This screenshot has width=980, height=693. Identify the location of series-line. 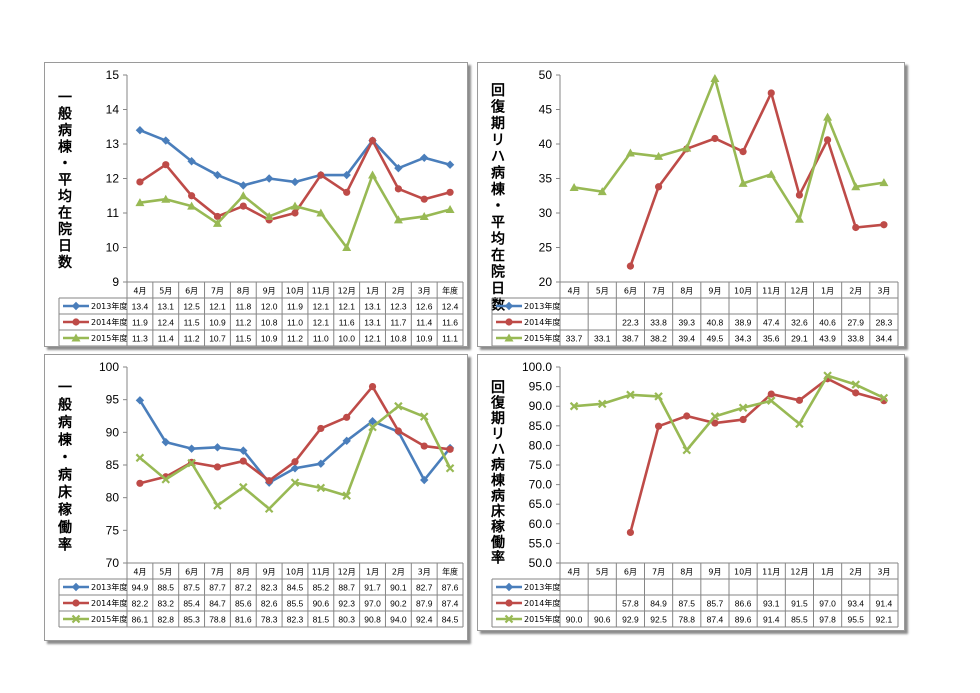
(295, 457).